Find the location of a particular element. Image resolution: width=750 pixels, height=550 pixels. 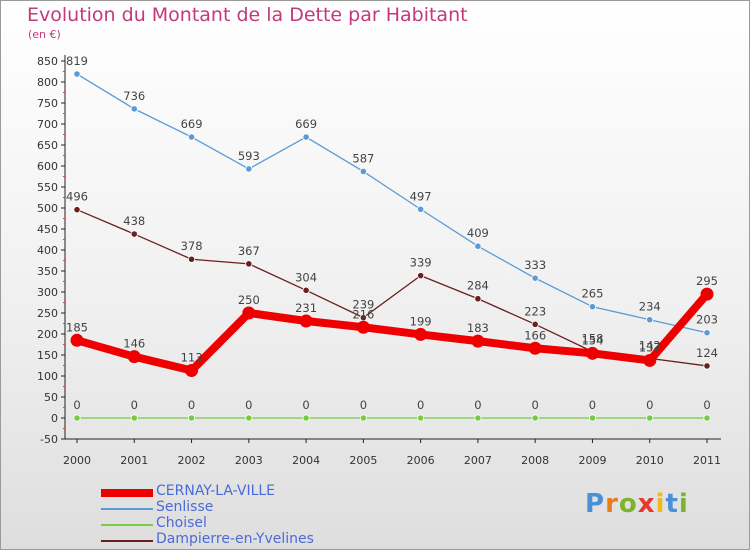

data-label: 409 is located at coordinates (478, 233).